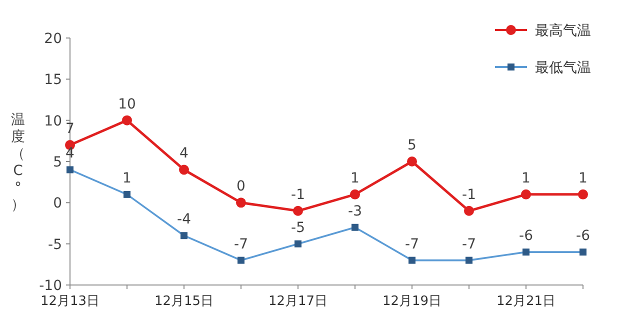 The width and height of the screenshot is (626, 327). I want to click on x-tick-label: 12月13日, so click(70, 301).